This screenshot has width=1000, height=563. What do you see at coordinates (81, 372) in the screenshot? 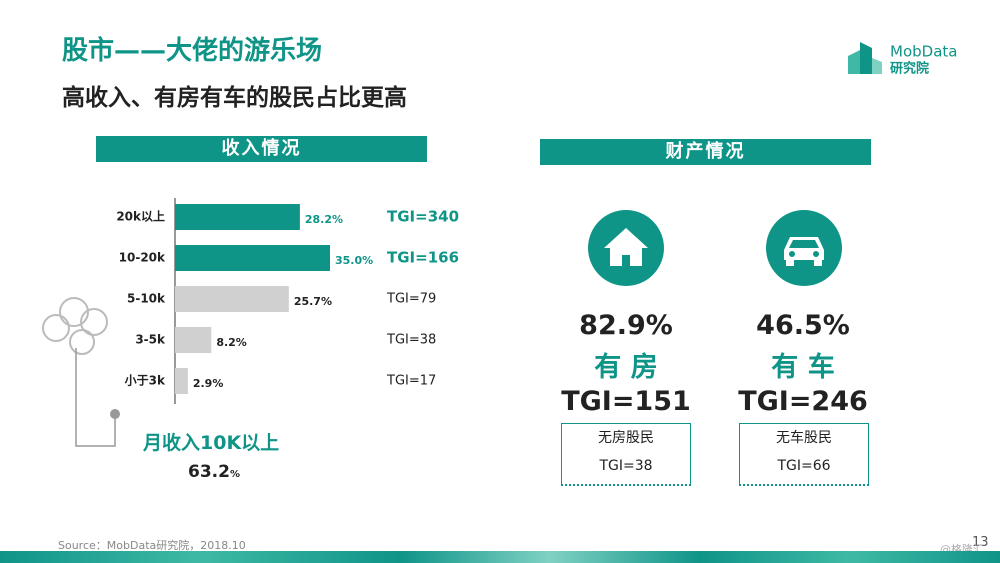
I see `tree-decoration` at bounding box center [81, 372].